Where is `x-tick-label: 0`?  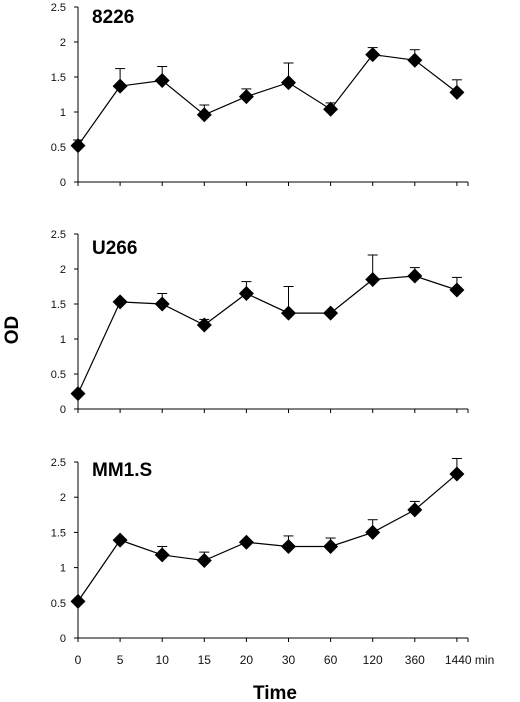
x-tick-label: 0 is located at coordinates (78, 660).